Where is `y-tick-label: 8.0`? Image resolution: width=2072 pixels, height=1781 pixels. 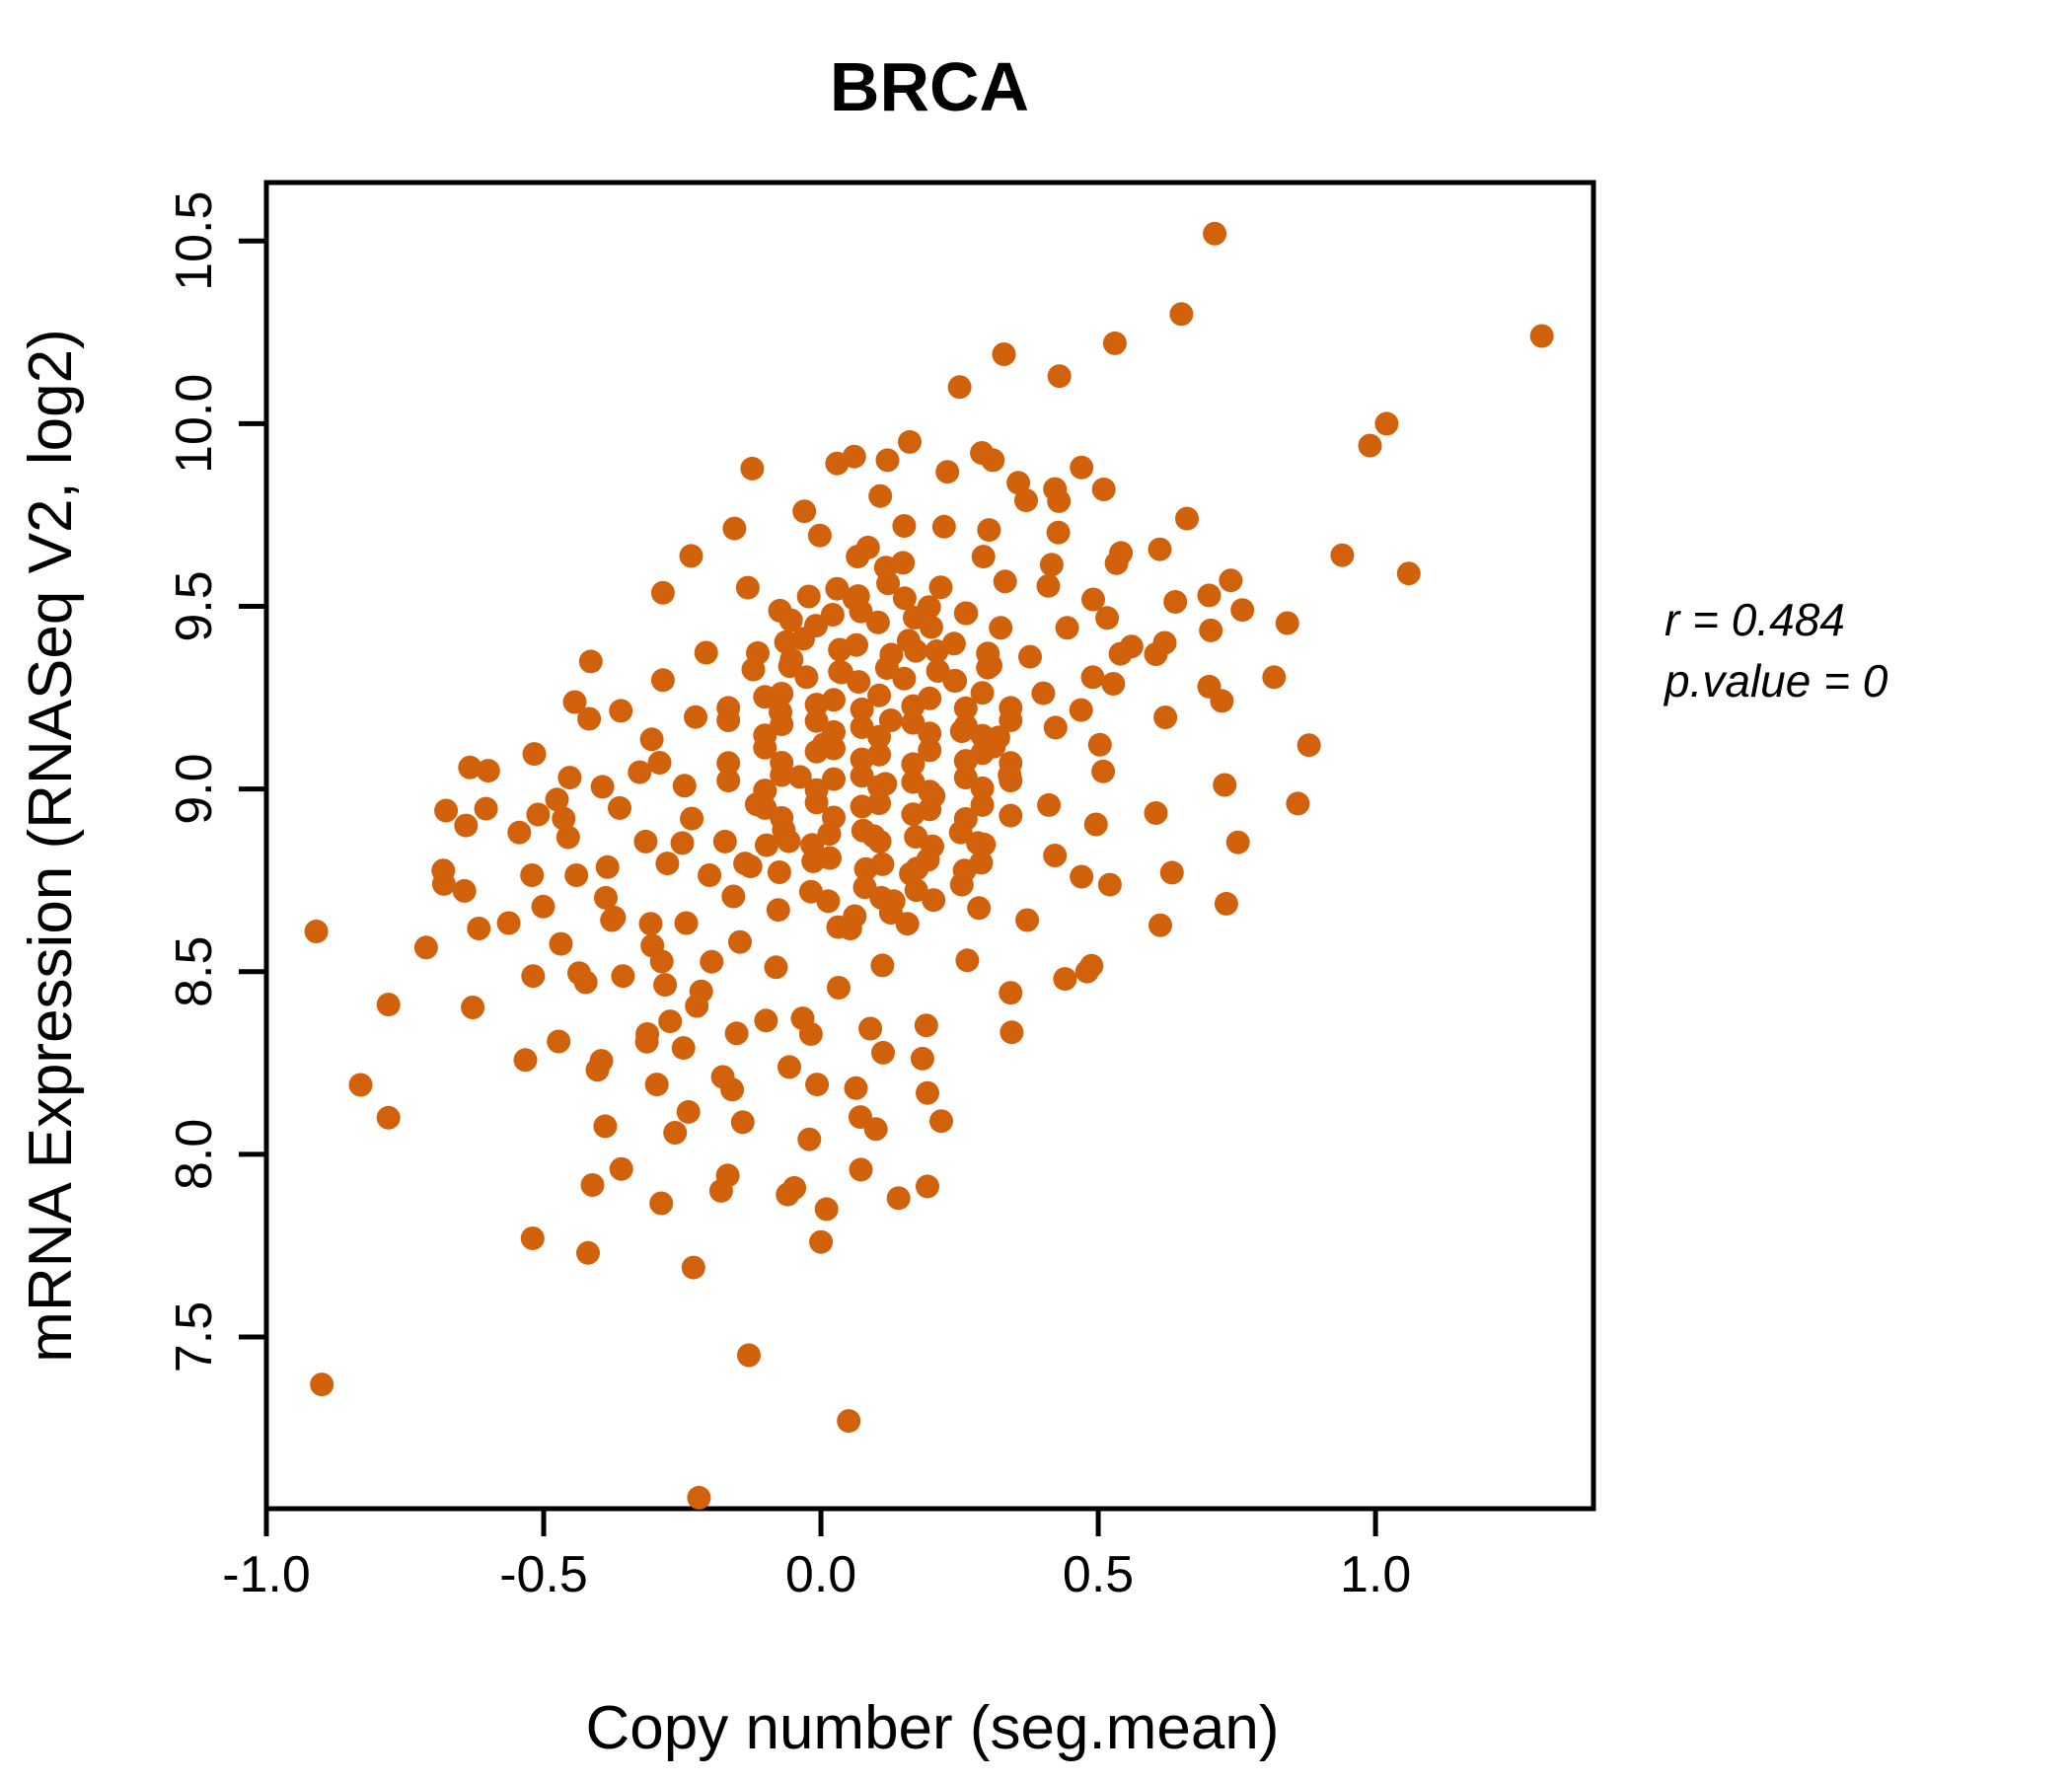
y-tick-label: 8.0 is located at coordinates (194, 1155).